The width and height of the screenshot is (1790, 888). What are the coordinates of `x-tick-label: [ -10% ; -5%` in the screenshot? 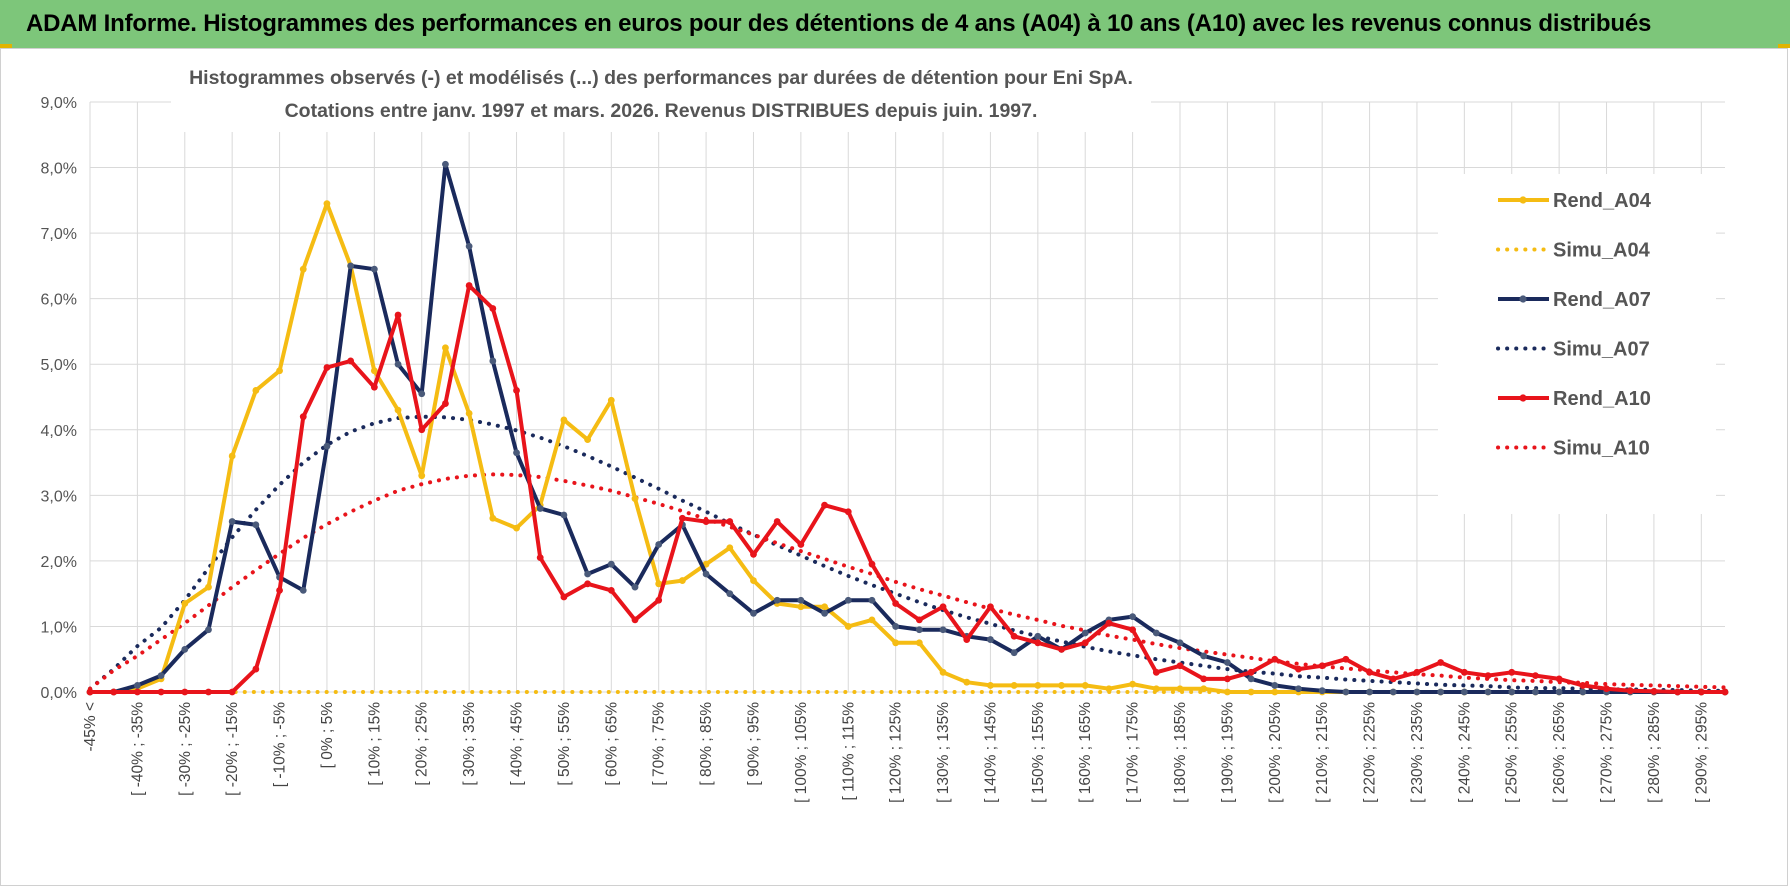 It's located at (280, 744).